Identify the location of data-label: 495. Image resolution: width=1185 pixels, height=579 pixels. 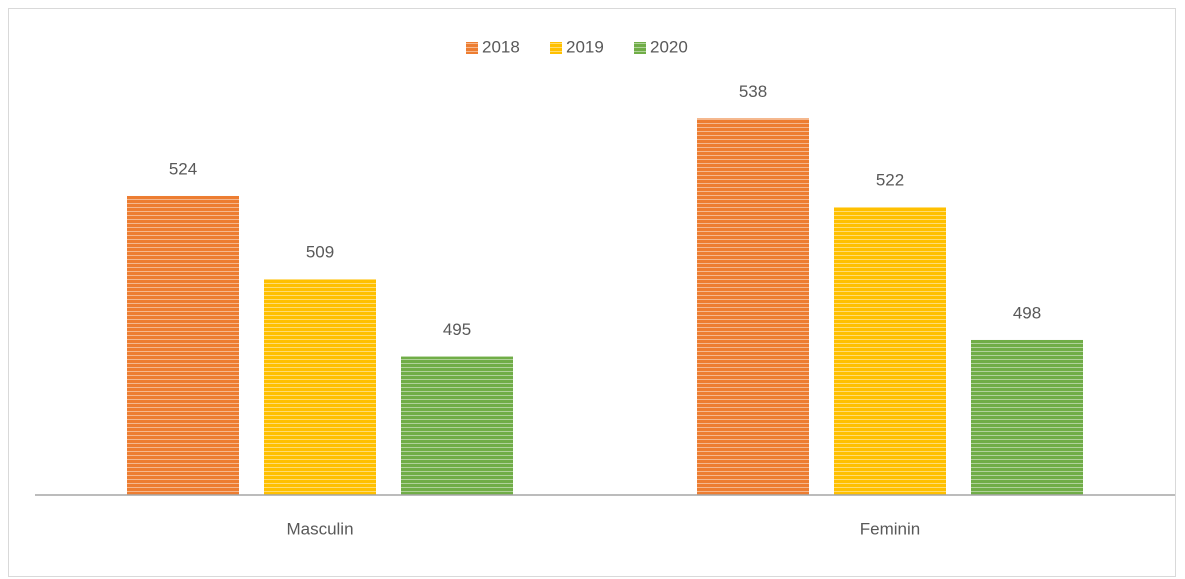
(457, 329).